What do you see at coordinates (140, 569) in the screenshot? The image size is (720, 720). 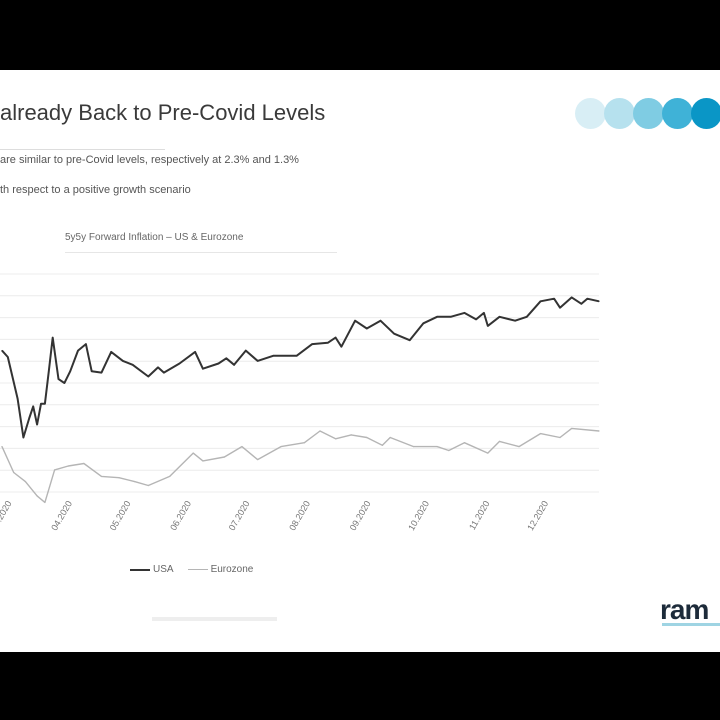 I see `legend-swatch-usa` at bounding box center [140, 569].